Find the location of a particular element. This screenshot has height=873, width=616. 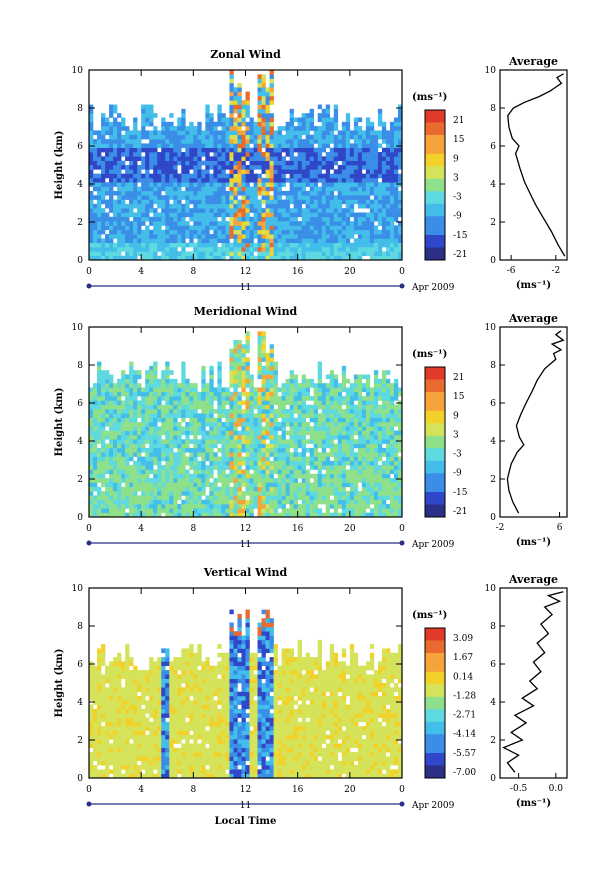

colorbar-tick-label: -7.00 is located at coordinates (464, 773).